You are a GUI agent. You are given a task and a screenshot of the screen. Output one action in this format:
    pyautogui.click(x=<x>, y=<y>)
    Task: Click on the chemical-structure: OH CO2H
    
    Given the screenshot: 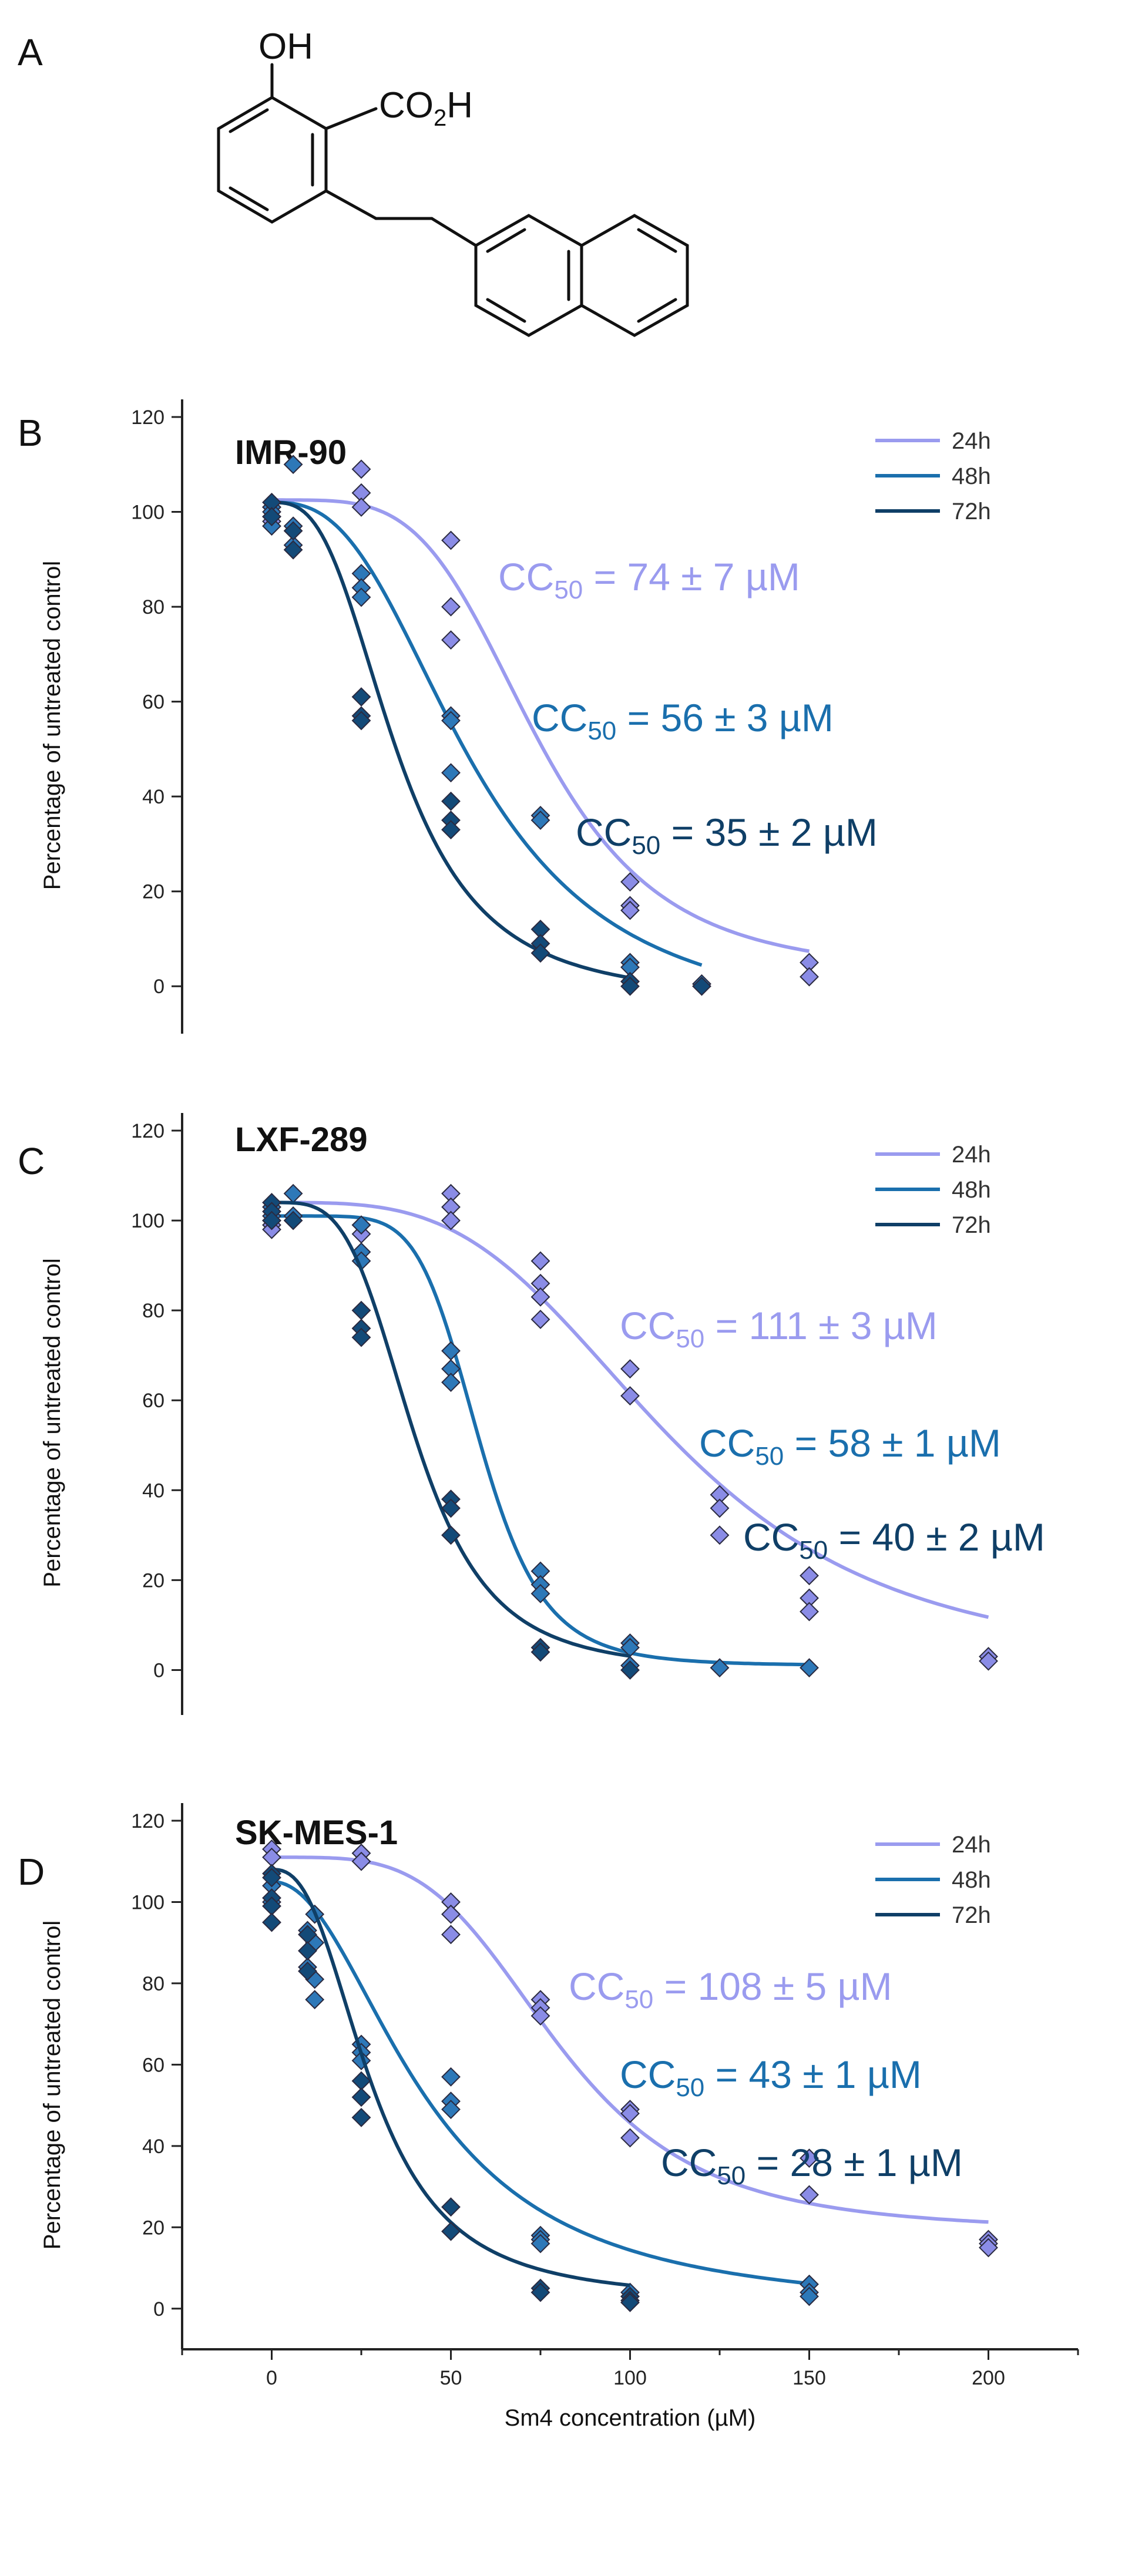 What is the action you would take?
    pyautogui.click(x=453, y=181)
    